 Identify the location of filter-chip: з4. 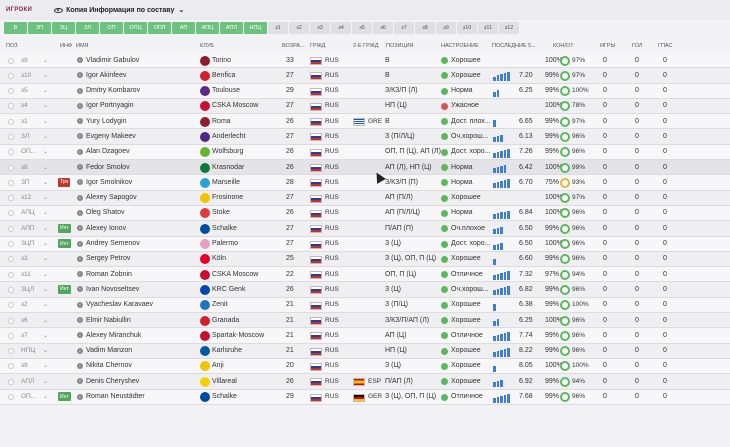
(341, 28).